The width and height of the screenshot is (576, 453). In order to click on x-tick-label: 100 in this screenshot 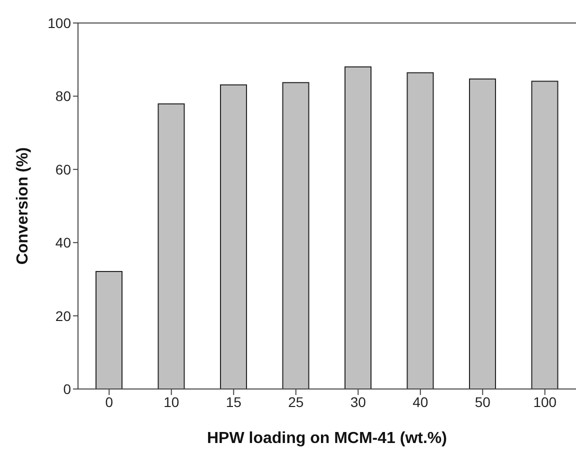, I will do `click(545, 402)`.